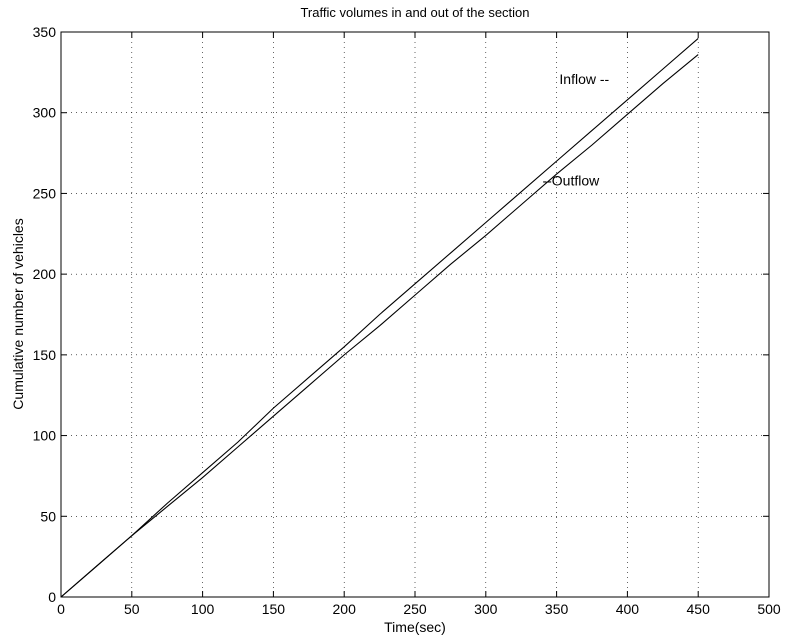 The image size is (788, 636). What do you see at coordinates (575, 130) in the screenshot?
I see `annotations: Inflow -- --Outflow` at bounding box center [575, 130].